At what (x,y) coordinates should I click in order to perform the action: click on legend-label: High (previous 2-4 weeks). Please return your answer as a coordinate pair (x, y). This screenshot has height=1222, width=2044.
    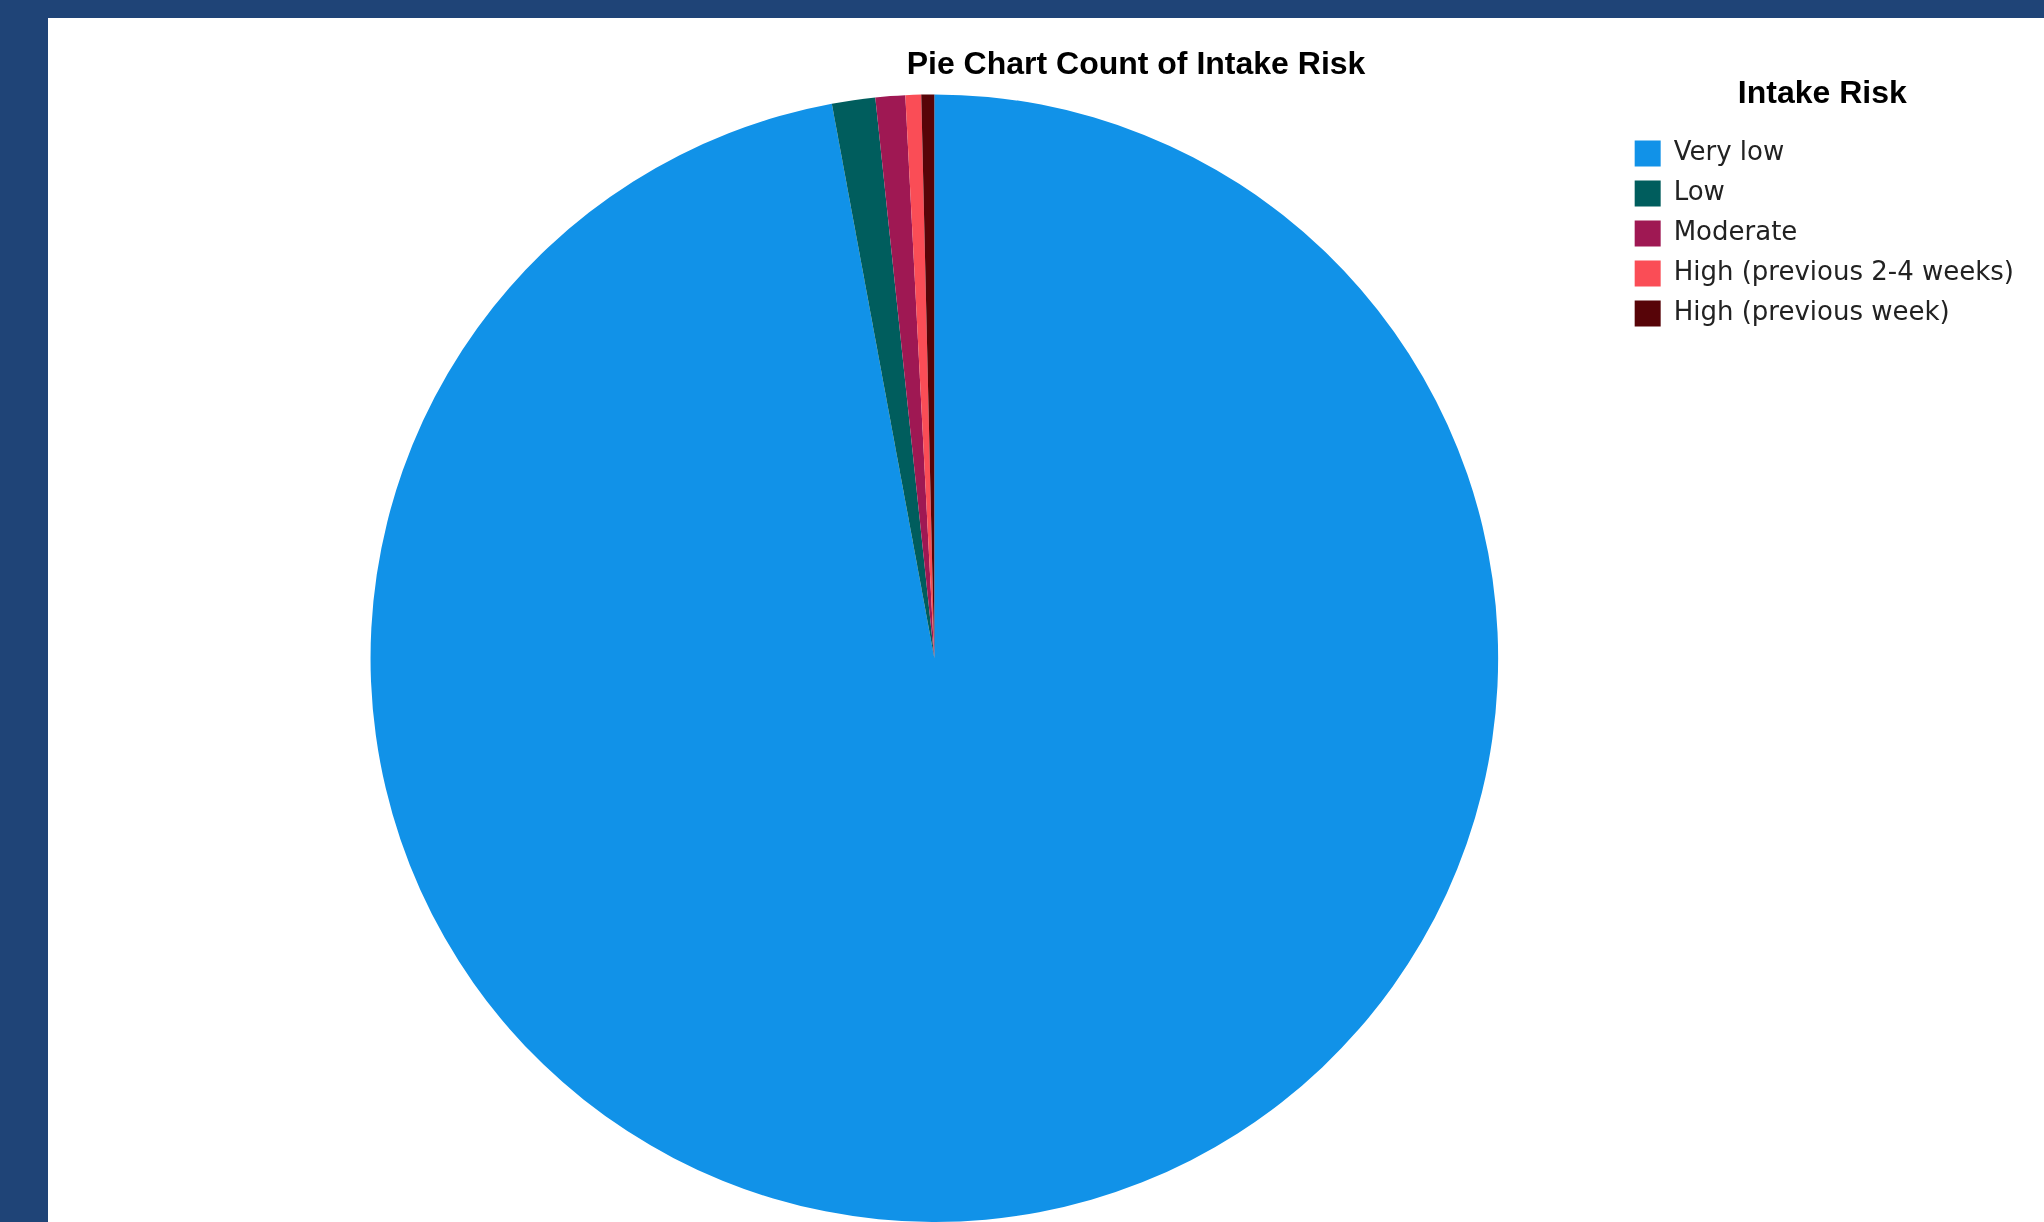
    Looking at the image, I should click on (1843, 271).